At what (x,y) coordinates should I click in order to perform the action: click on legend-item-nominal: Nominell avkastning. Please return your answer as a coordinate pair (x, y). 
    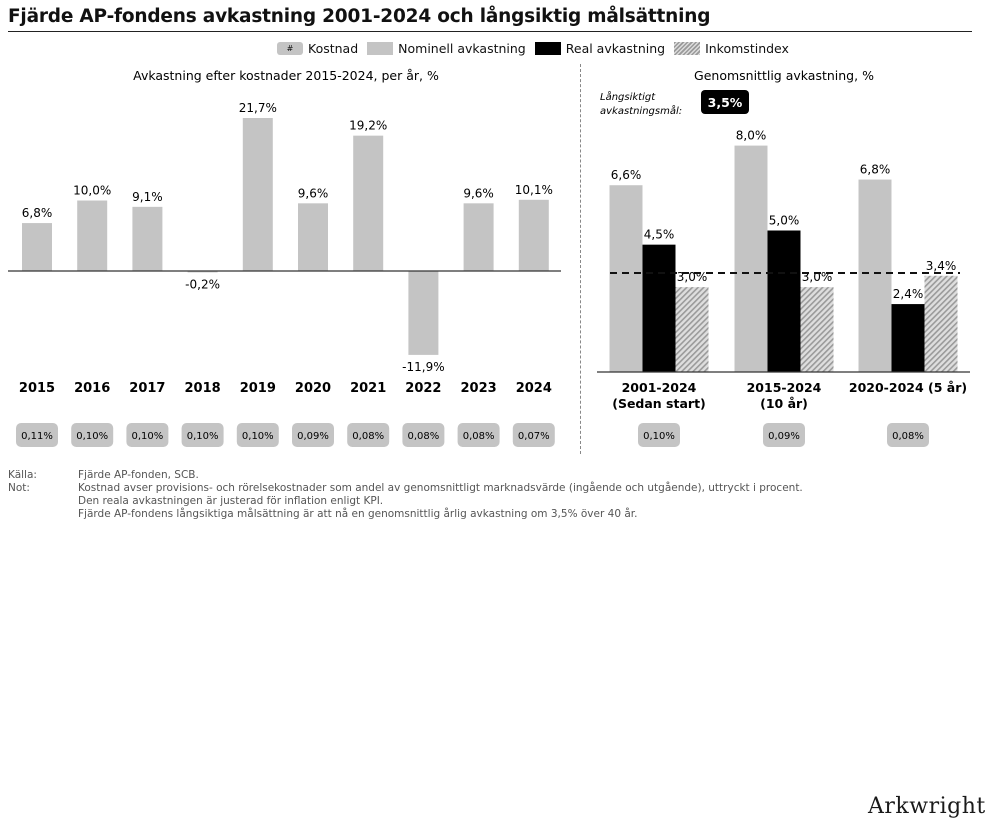
    Looking at the image, I should click on (446, 48).